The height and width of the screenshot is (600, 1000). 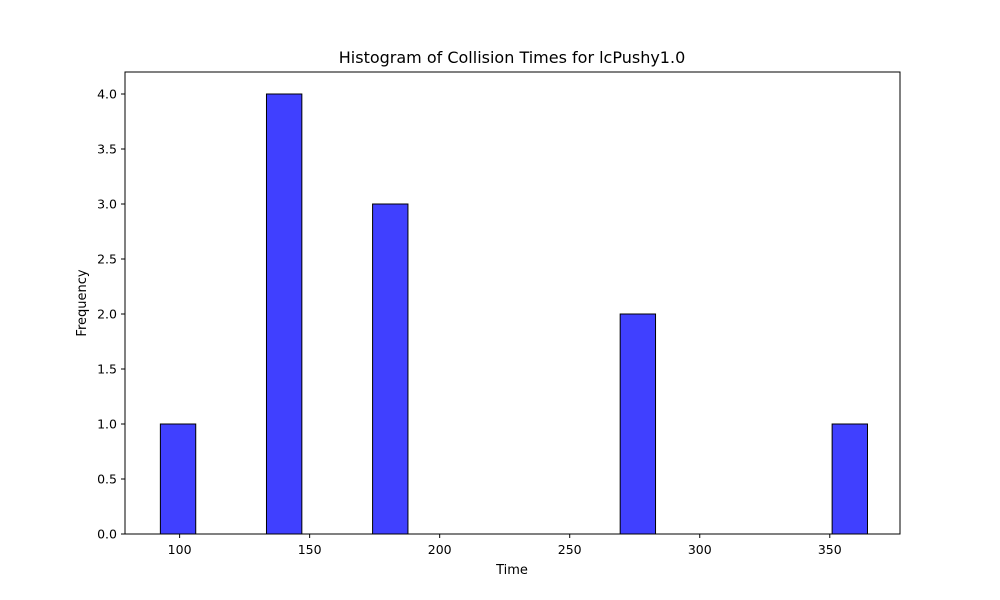 I want to click on y-tick-label: 3.0, so click(x=107, y=204).